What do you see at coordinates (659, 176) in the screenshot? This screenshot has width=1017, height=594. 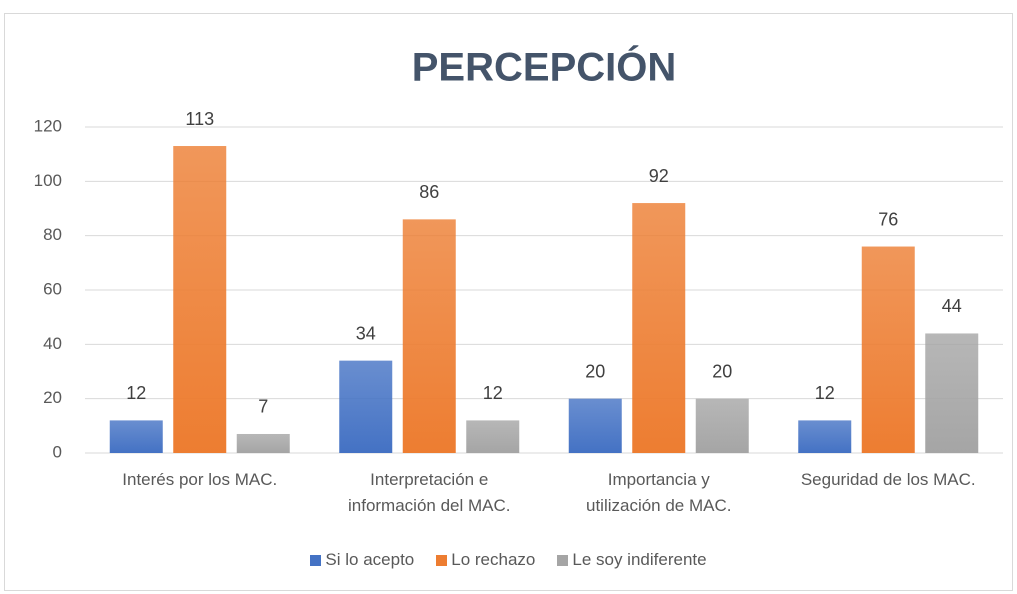 I see `data-label: 92` at bounding box center [659, 176].